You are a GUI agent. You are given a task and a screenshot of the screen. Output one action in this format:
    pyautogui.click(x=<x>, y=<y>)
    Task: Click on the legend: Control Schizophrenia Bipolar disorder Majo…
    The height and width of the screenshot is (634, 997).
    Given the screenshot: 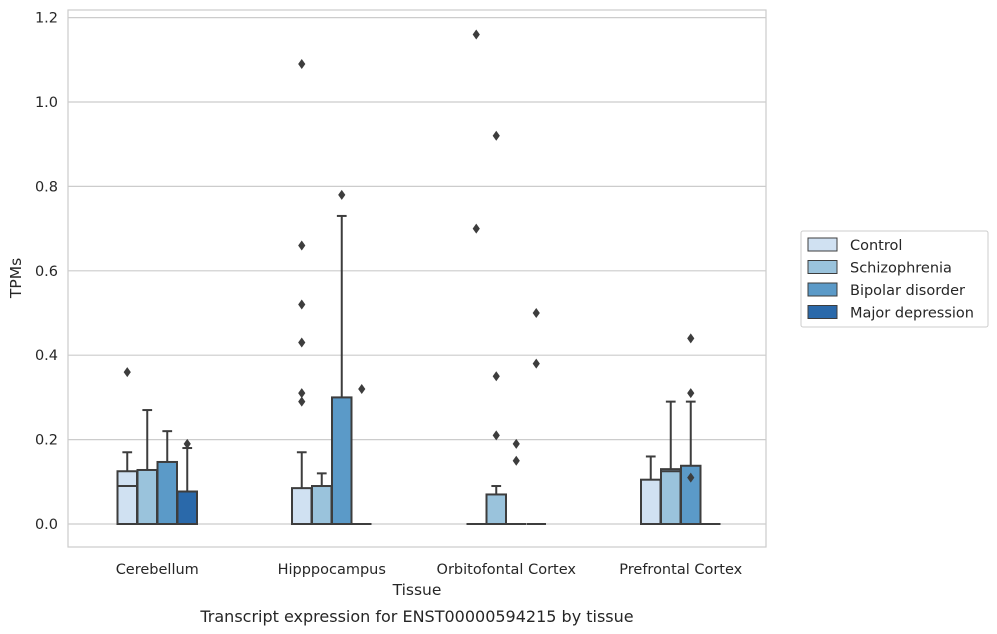 What is the action you would take?
    pyautogui.click(x=894, y=279)
    